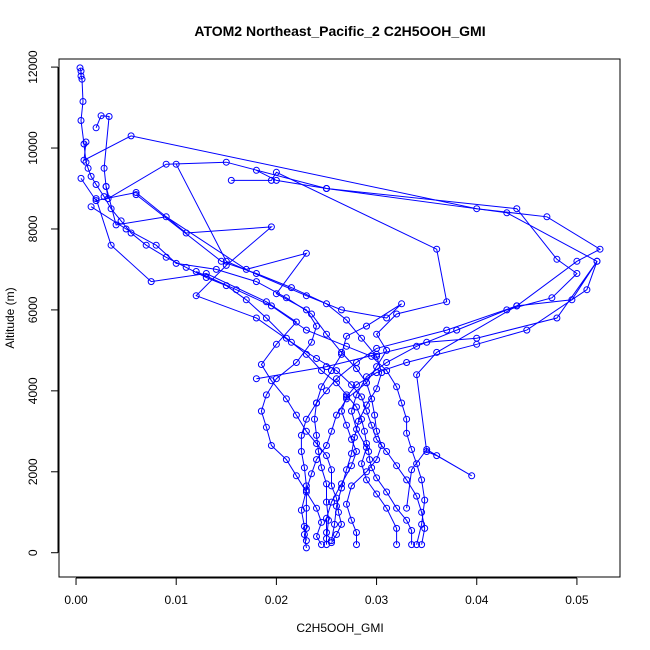 Image resolution: width=650 pixels, height=650 pixels. I want to click on y-axis: 0 2000 4000 6000 8000 10000 12000, so click(42, 303).